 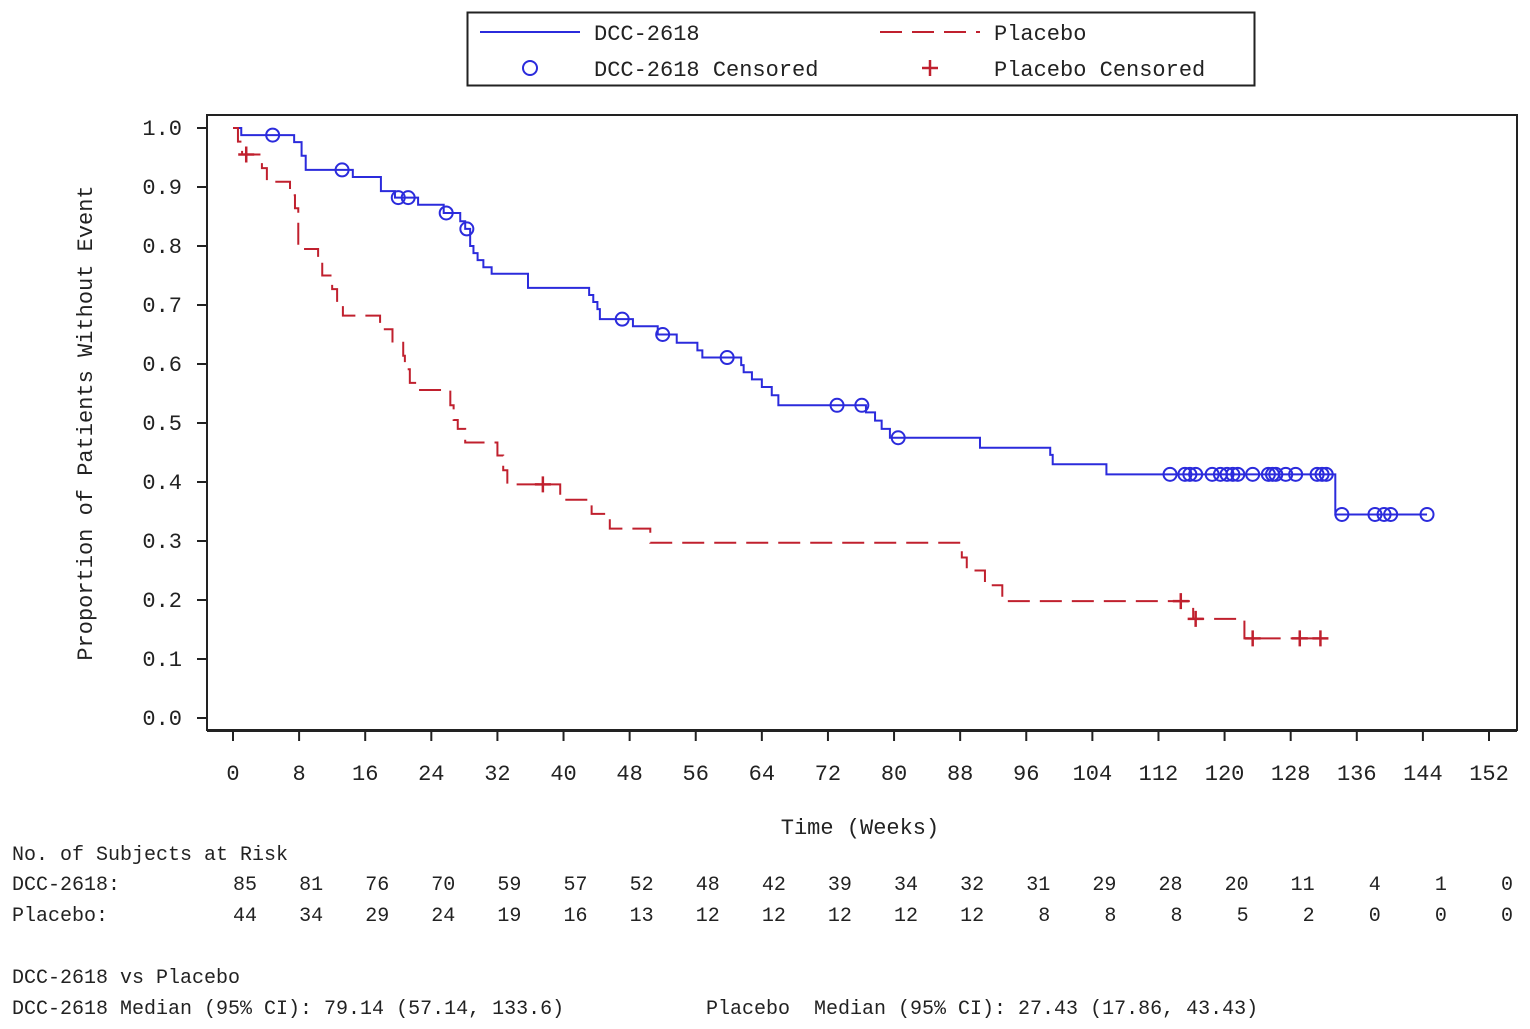 I want to click on x-tick-label: 128, so click(x=1291, y=774).